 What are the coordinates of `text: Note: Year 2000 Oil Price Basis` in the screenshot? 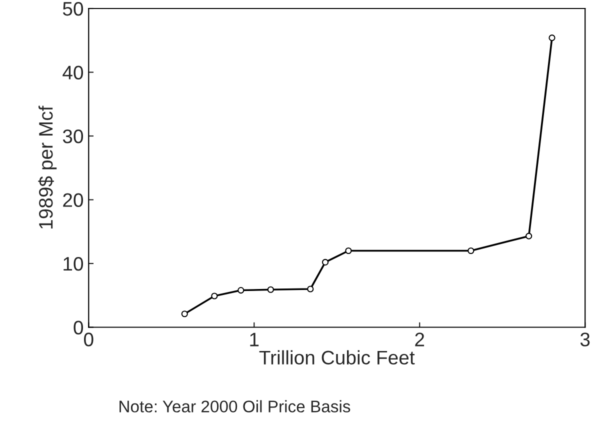 It's located at (235, 406).